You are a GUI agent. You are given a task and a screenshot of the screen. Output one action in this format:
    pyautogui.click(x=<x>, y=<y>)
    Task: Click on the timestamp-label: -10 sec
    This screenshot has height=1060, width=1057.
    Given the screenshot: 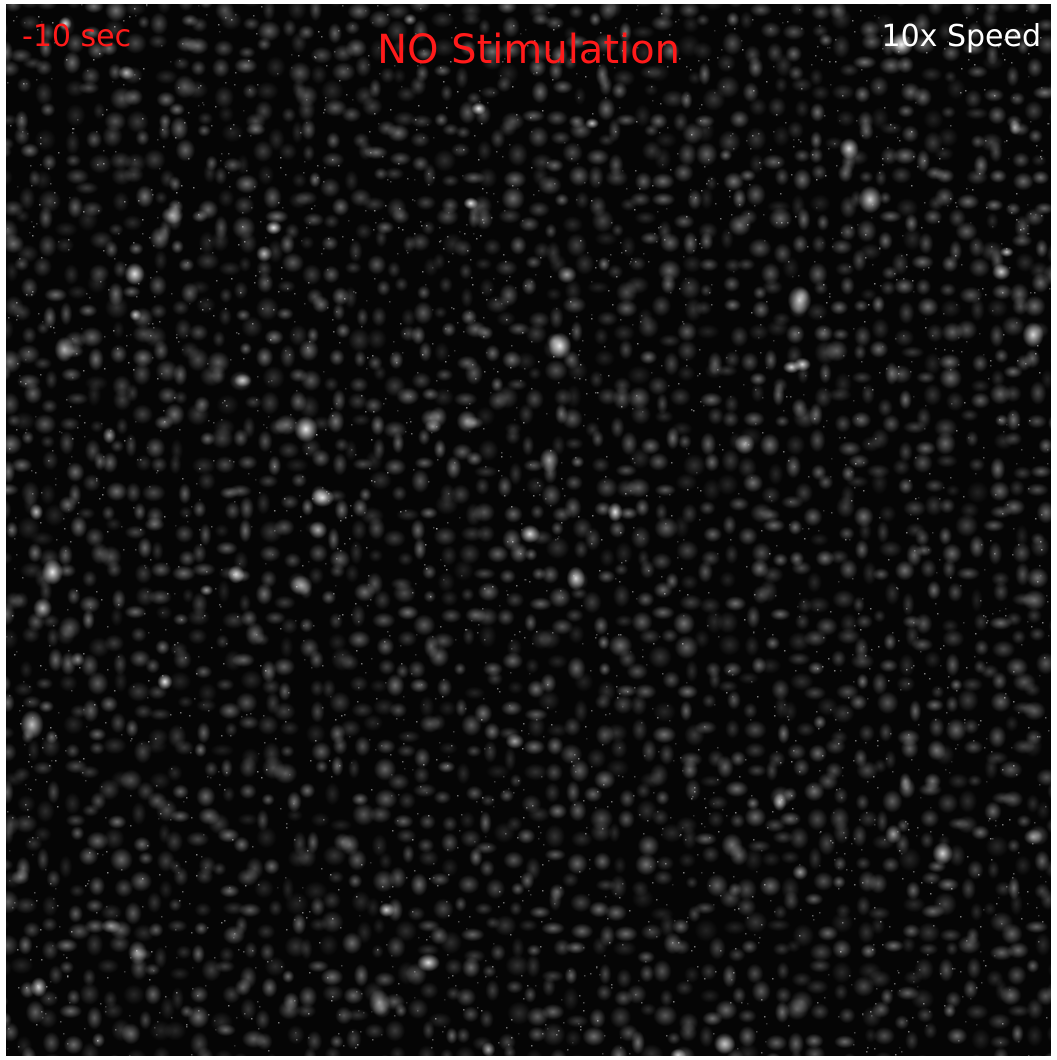 What is the action you would take?
    pyautogui.click(x=77, y=36)
    